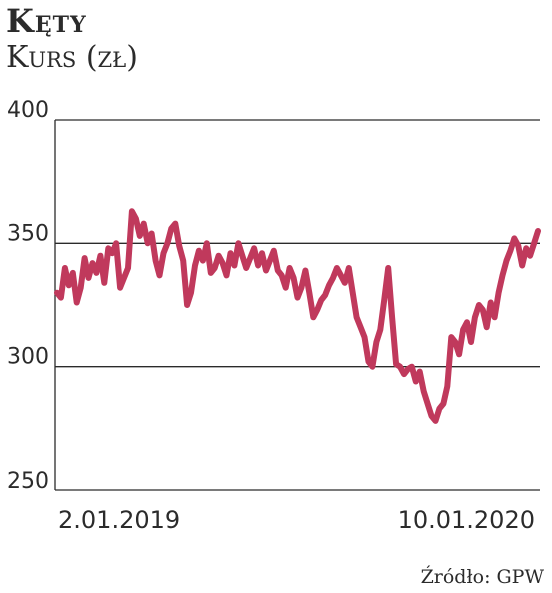 The width and height of the screenshot is (552, 593). What do you see at coordinates (119, 520) in the screenshot?
I see `x-tick-label: 2.01.2019` at bounding box center [119, 520].